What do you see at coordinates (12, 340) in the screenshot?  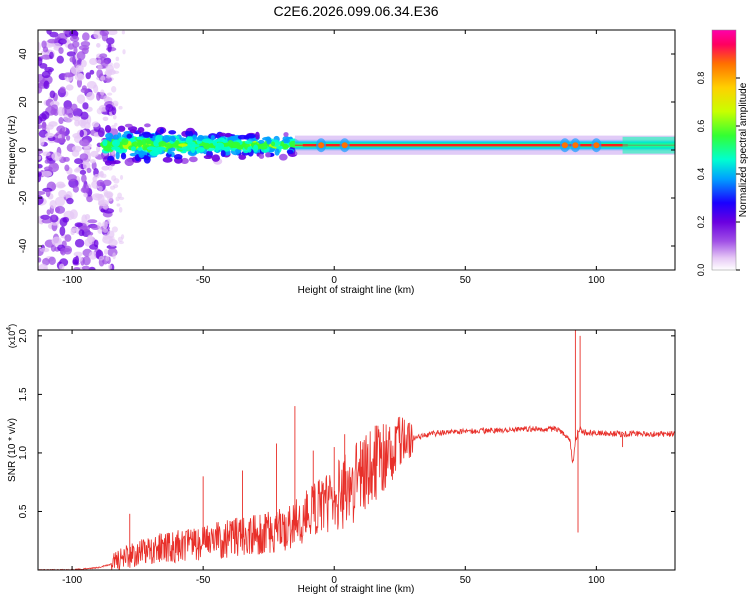 I see `snr-exponent-base: (x10` at bounding box center [12, 340].